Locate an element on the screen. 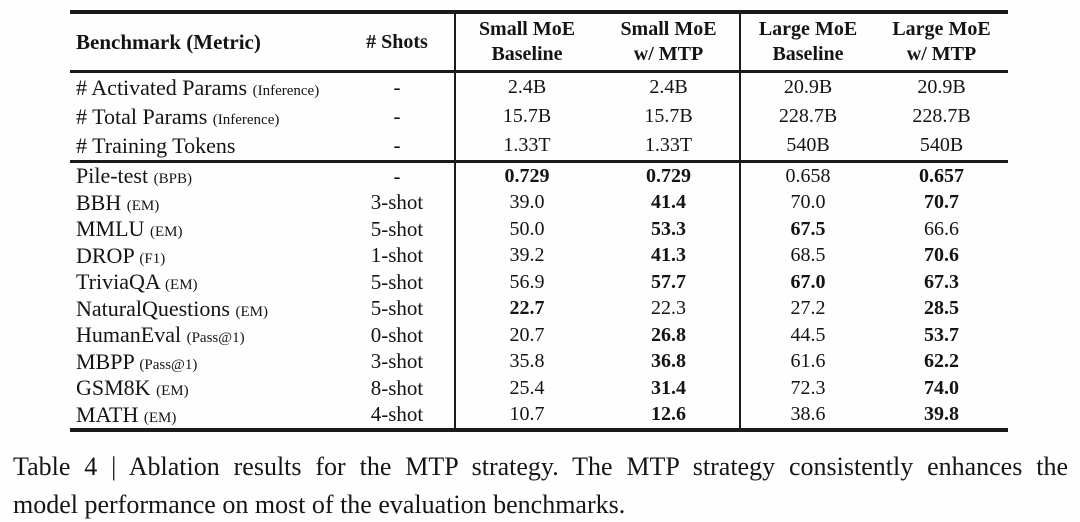 Image resolution: width=1080 pixels, height=522 pixels. benchmark-name: NaturalQuestions is located at coordinates (153, 308).